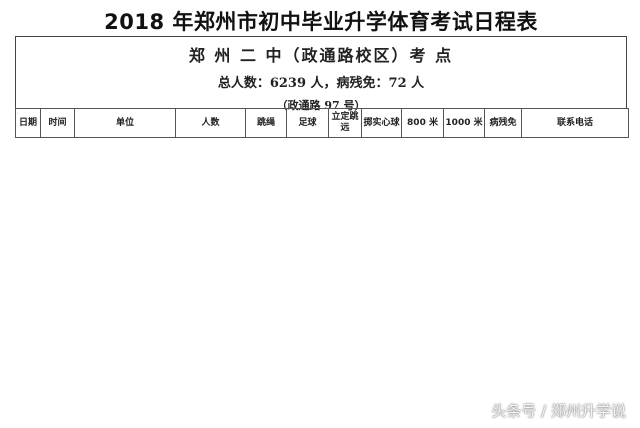 The width and height of the screenshot is (640, 428). Describe the element at coordinates (321, 83) in the screenshot. I see `venue-summary: 总人数：6239 人，病残免：72 人` at that location.